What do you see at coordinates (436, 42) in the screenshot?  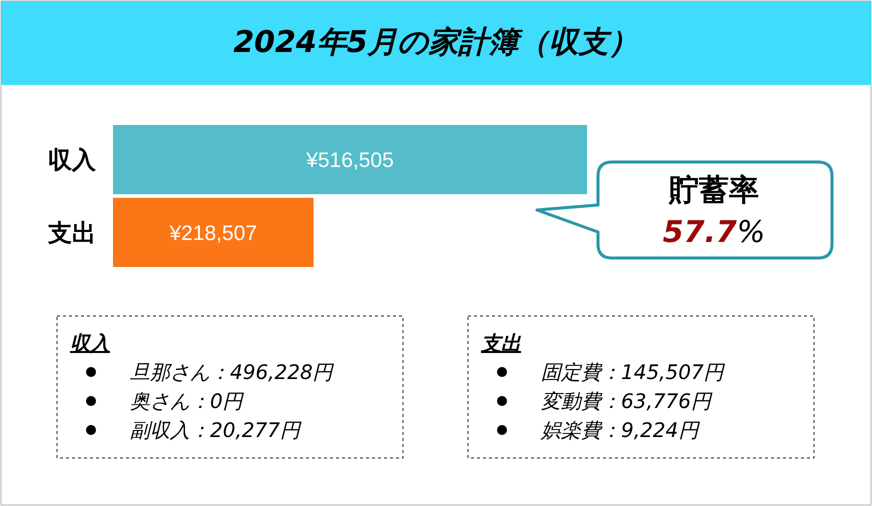 I see `chart-title: 2024年5月の家計簿（収支）` at bounding box center [436, 42].